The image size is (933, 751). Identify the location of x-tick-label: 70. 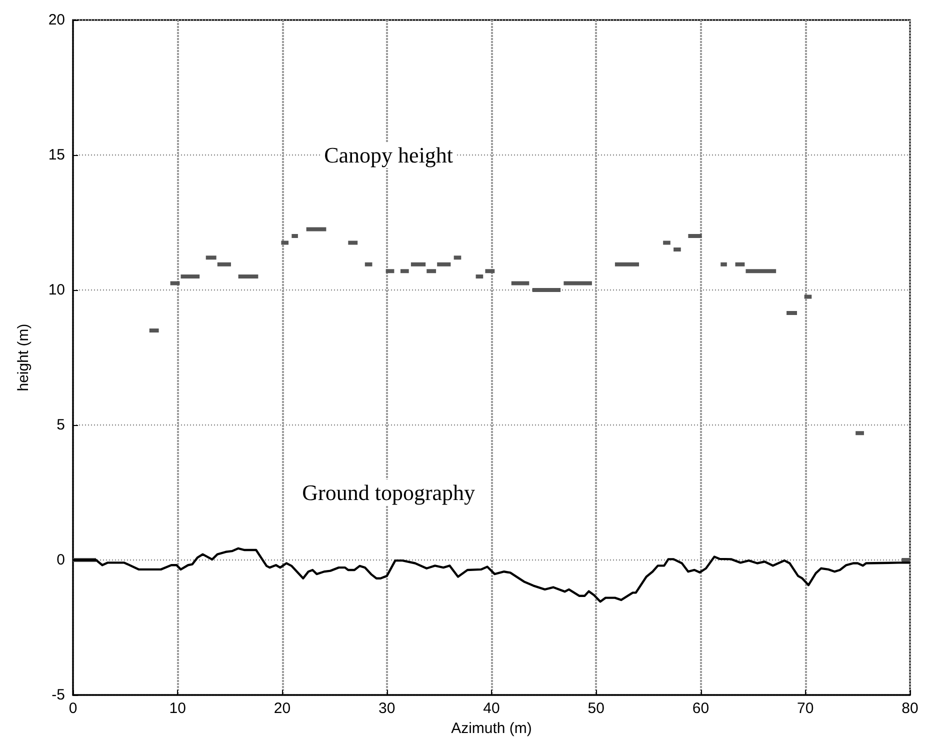
(805, 708).